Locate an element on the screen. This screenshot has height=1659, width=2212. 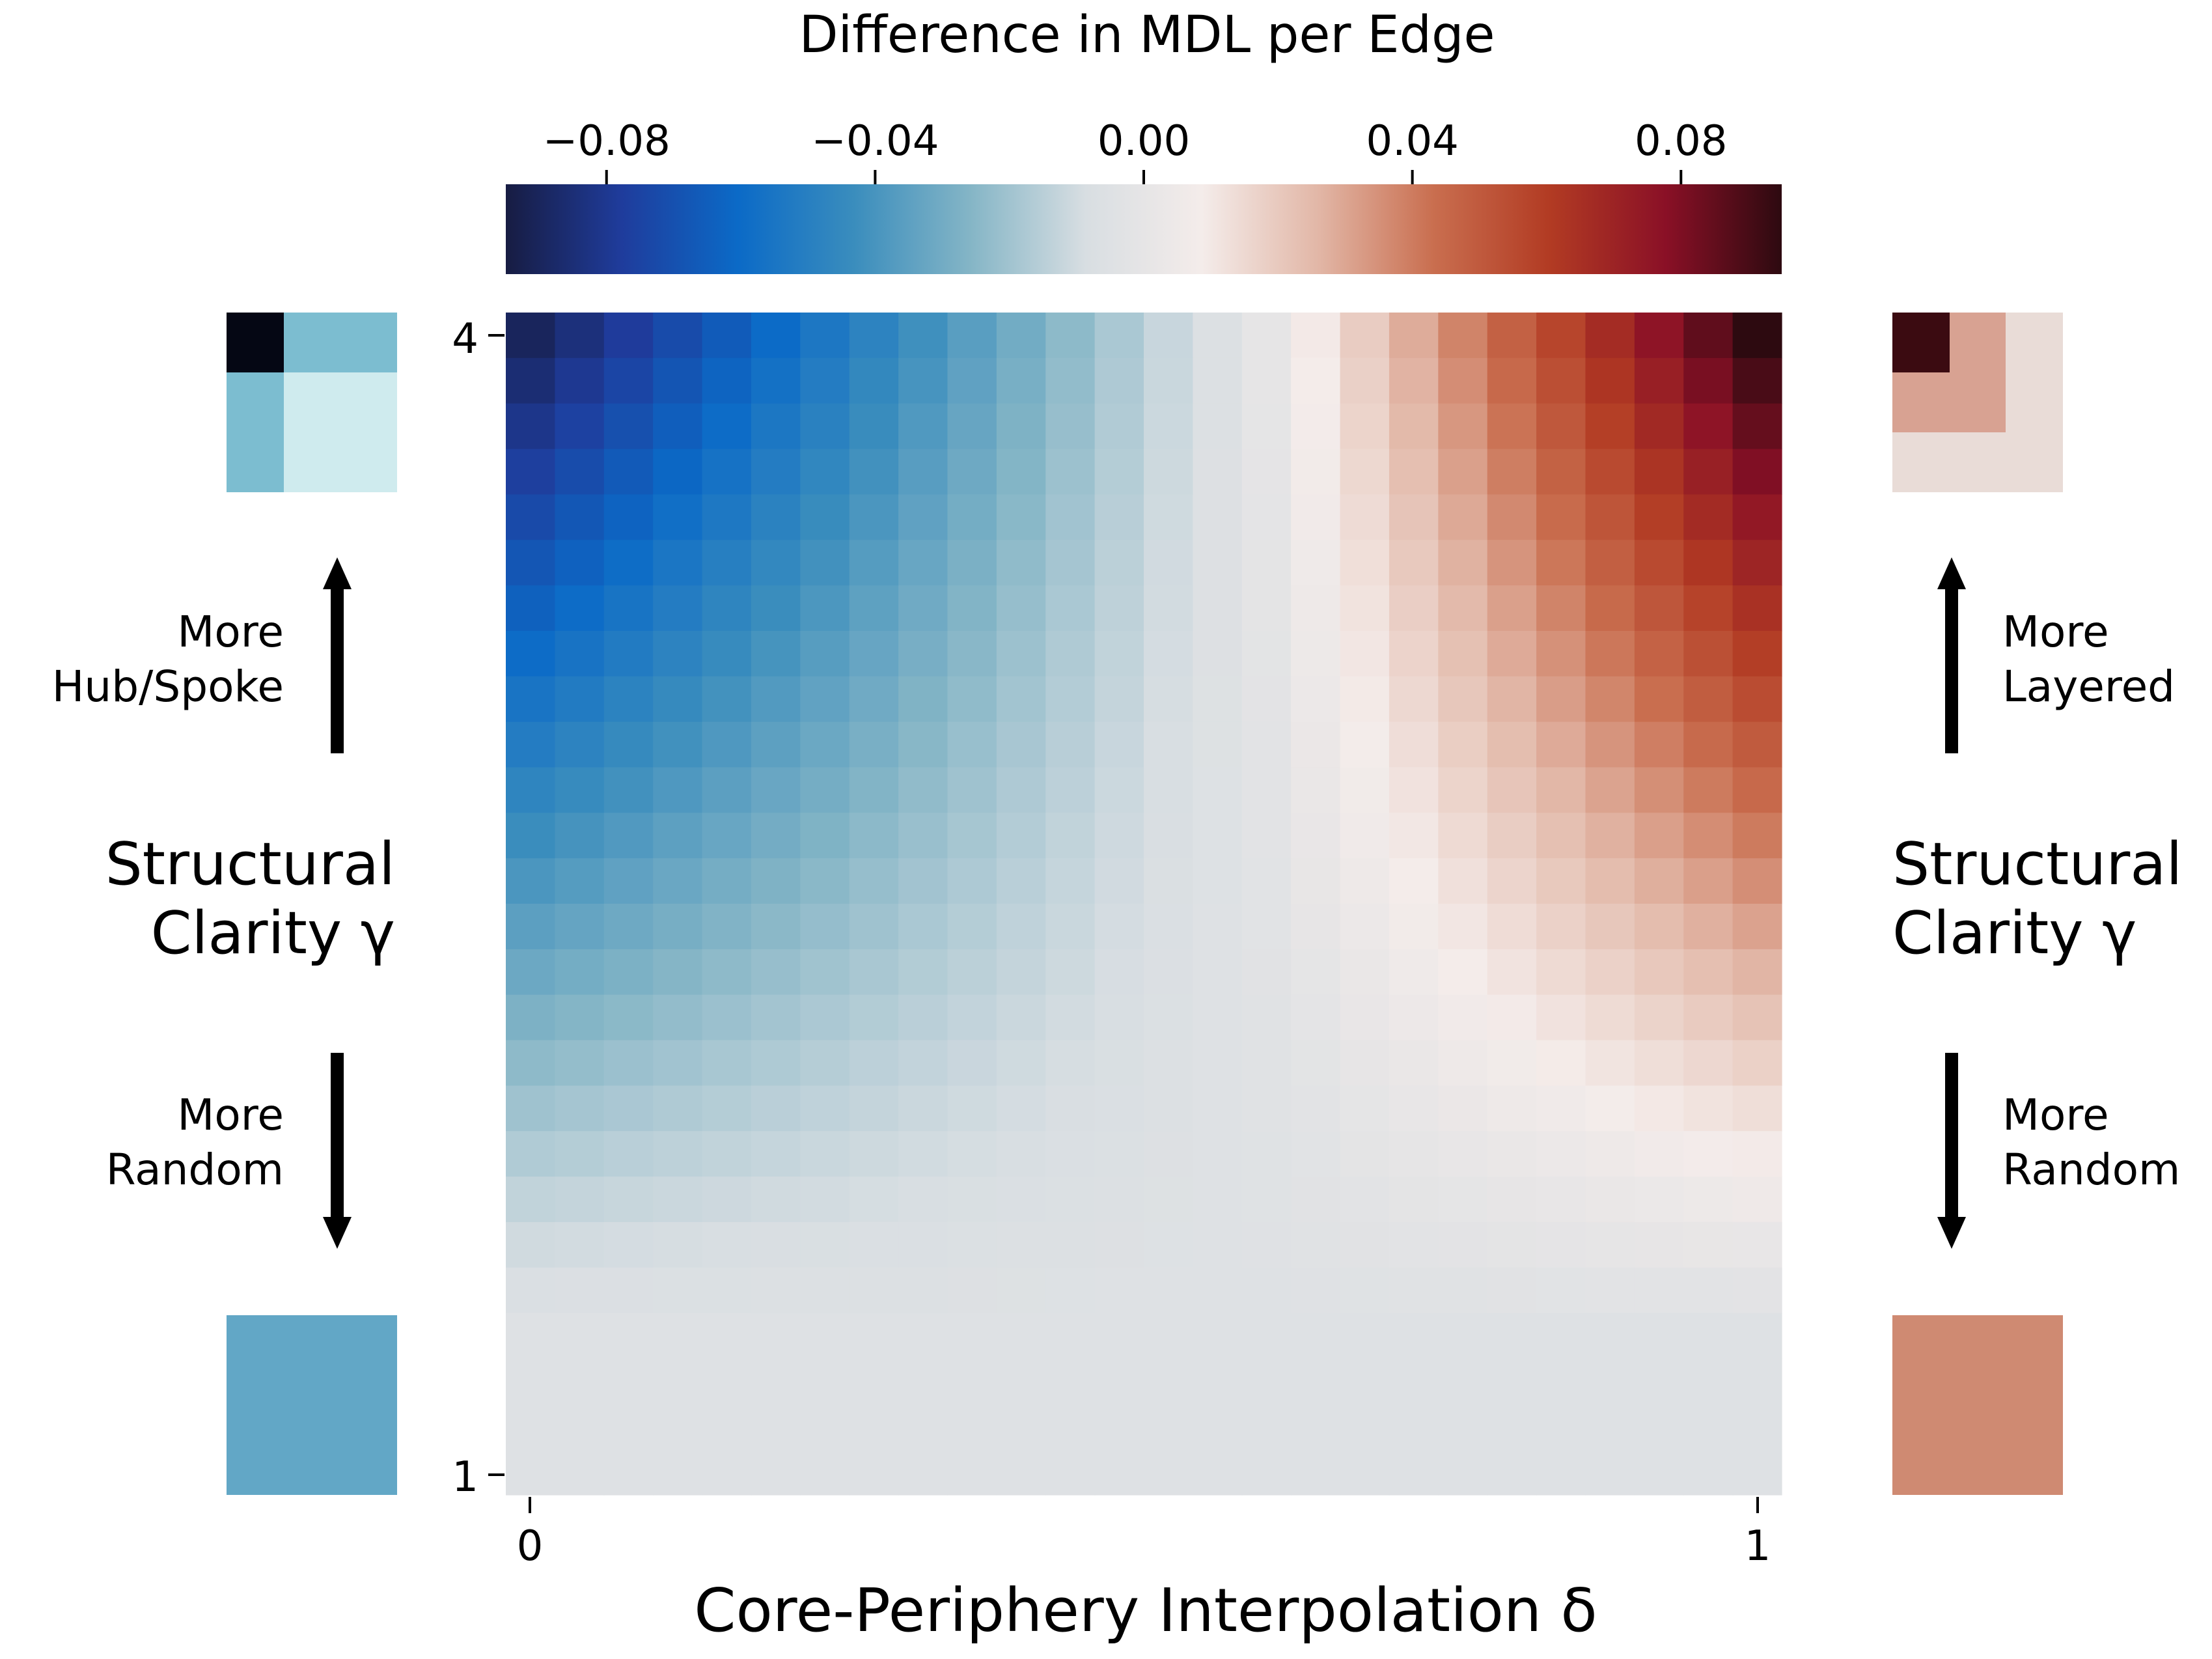
matrix-cell is located at coordinates (255, 432).